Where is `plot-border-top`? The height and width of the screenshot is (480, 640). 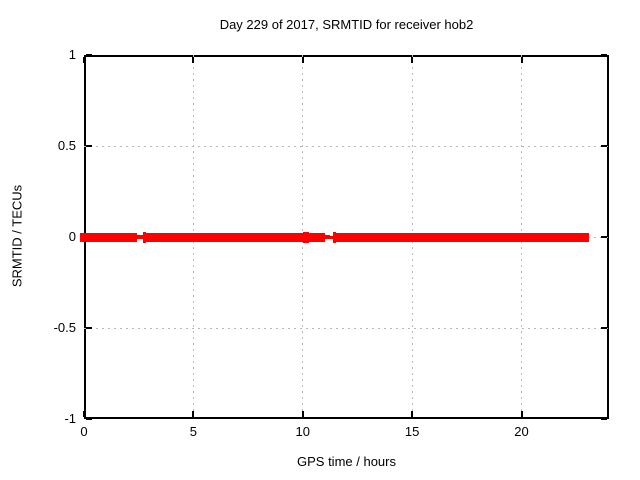 plot-border-top is located at coordinates (346, 56).